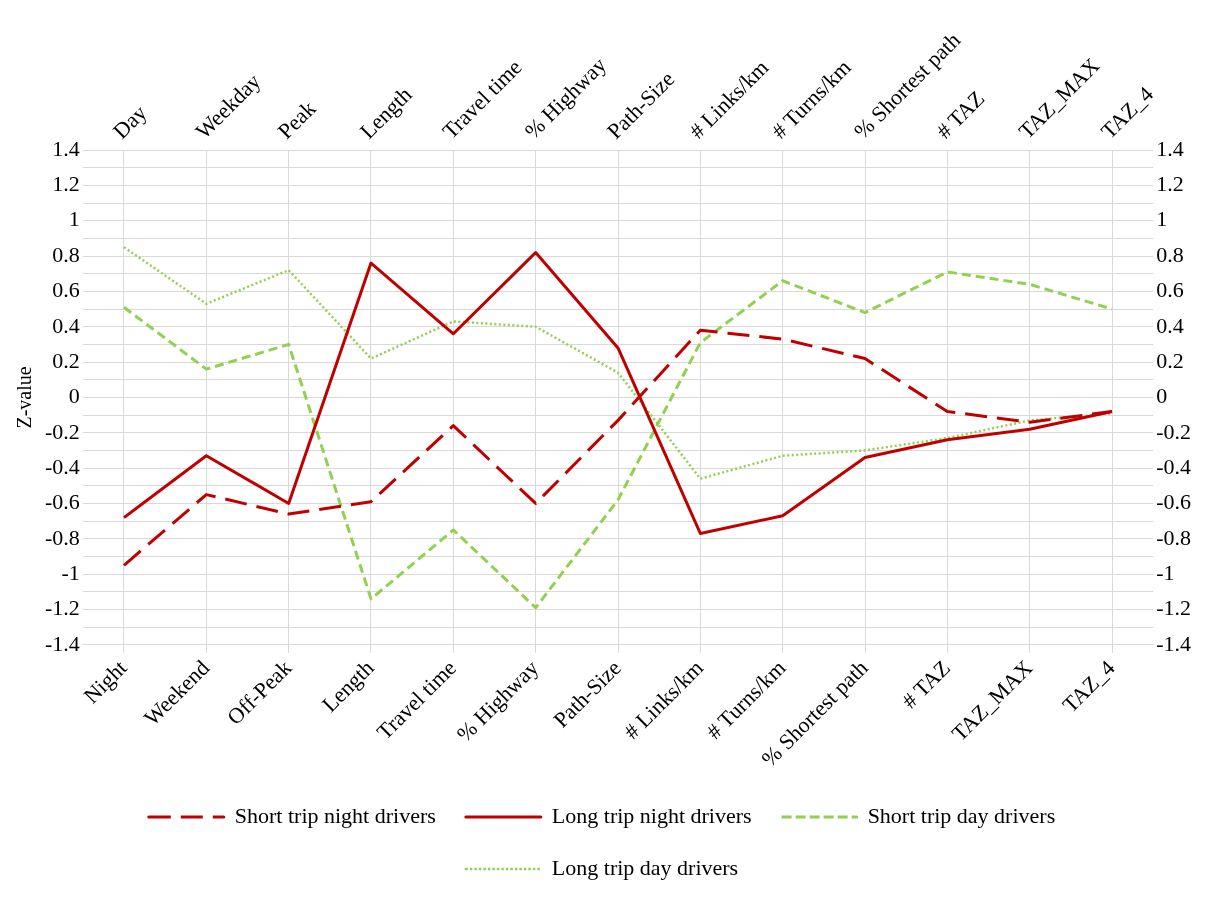 The image size is (1214, 900). What do you see at coordinates (66, 254) in the screenshot?
I see `y-tick-label: 0.8` at bounding box center [66, 254].